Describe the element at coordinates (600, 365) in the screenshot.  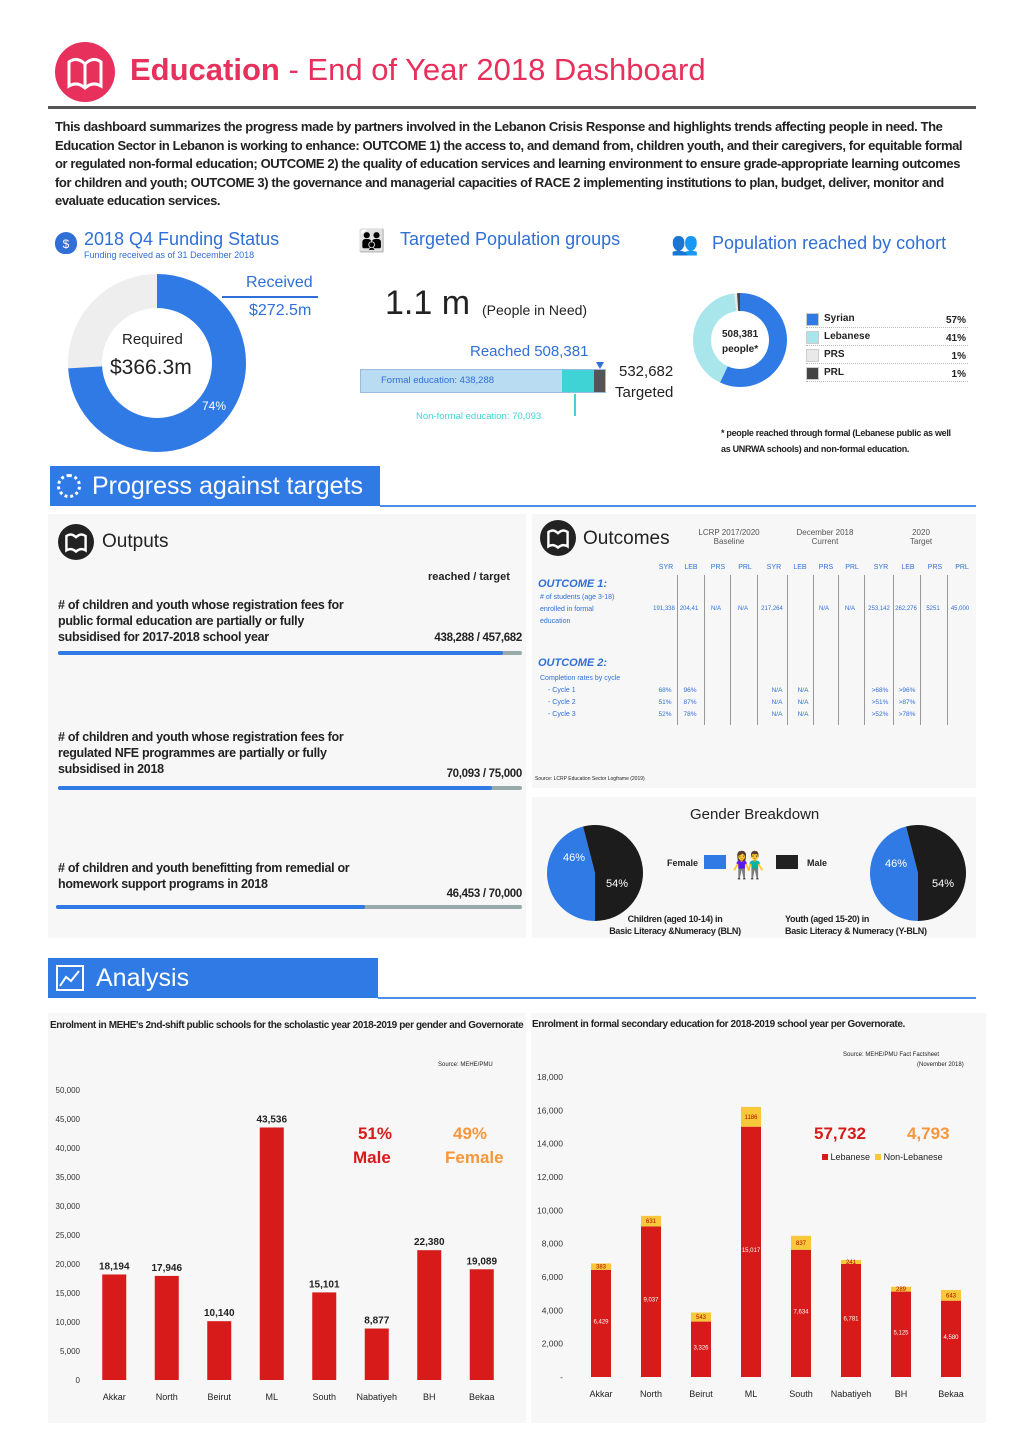
I see `reached-marker` at that location.